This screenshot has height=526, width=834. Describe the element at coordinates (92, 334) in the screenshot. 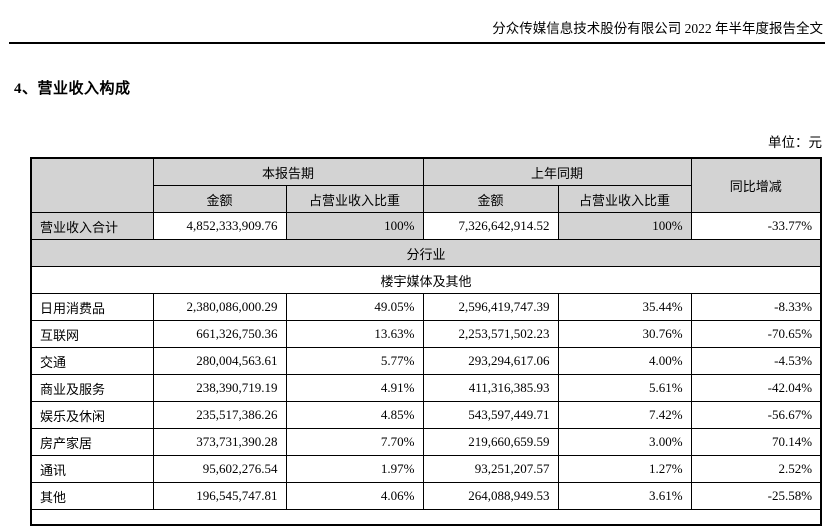

I see `cell-label: 互联网` at that location.